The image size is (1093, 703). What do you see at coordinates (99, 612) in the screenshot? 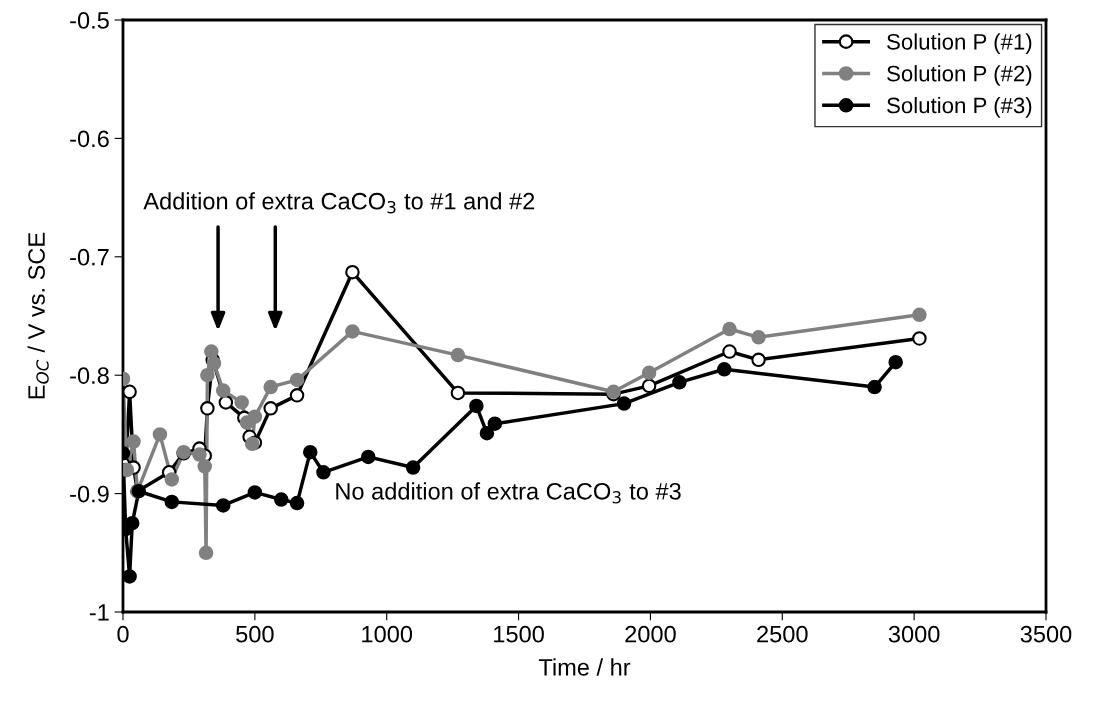
I see `y-tick-label: -1` at bounding box center [99, 612].